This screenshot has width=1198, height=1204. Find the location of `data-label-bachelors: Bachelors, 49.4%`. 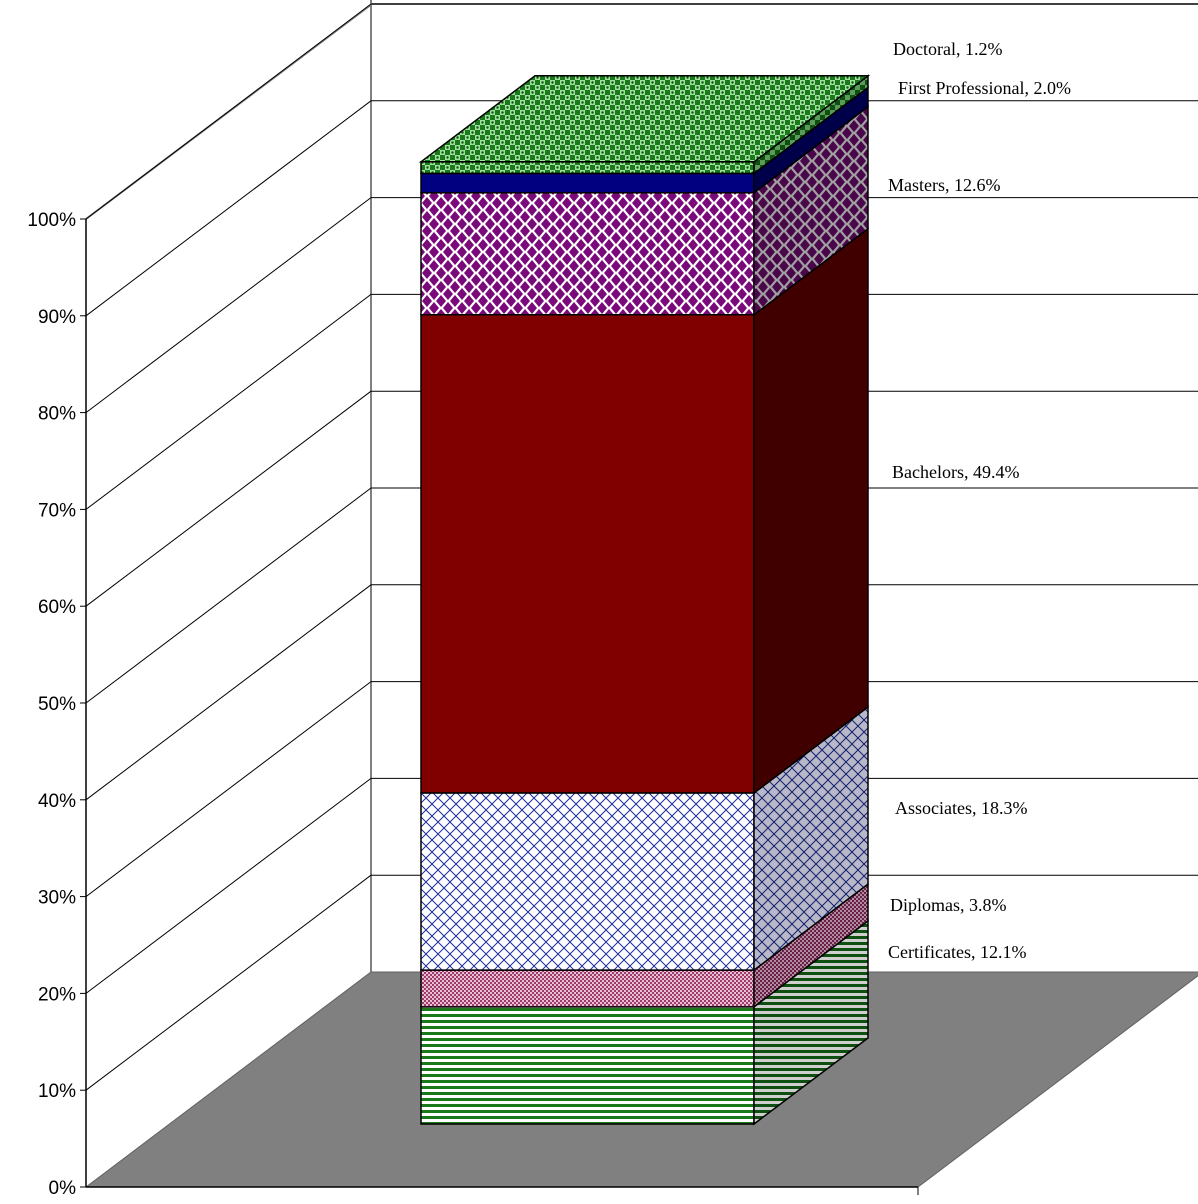

data-label-bachelors: Bachelors, 49.4% is located at coordinates (955, 472).